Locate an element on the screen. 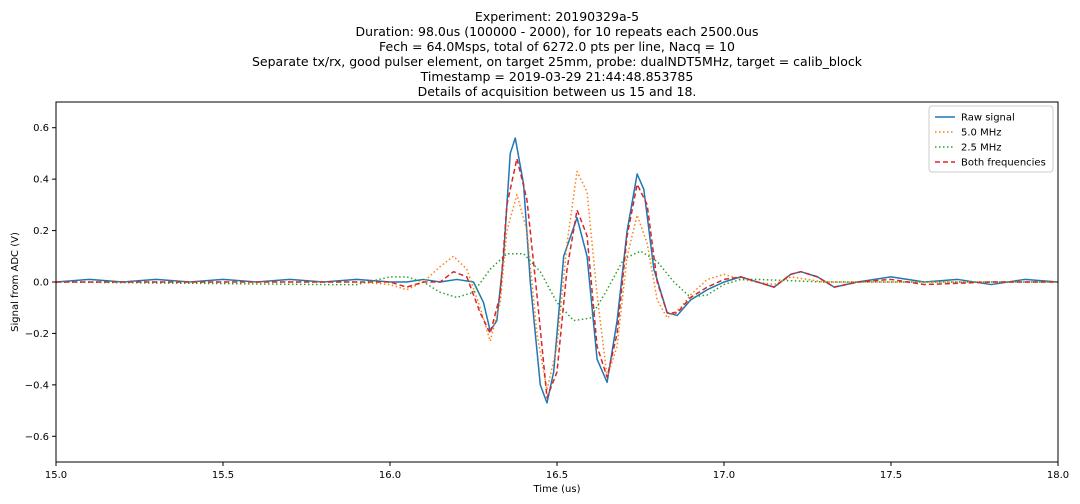 This screenshot has width=1080, height=504. y-tick-label: 0.0 is located at coordinates (41, 283).